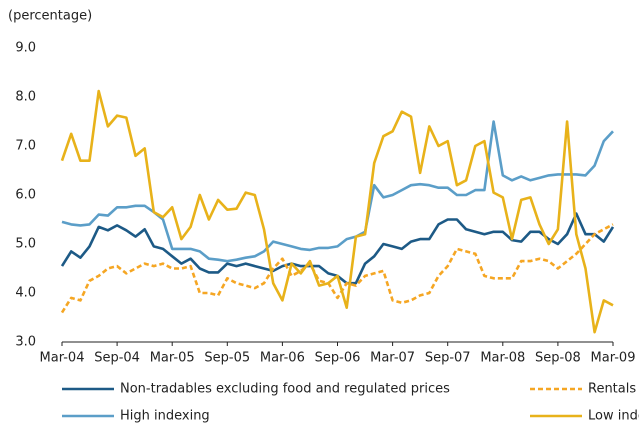  I want to click on y-tick-label: 7.0, so click(25, 146).